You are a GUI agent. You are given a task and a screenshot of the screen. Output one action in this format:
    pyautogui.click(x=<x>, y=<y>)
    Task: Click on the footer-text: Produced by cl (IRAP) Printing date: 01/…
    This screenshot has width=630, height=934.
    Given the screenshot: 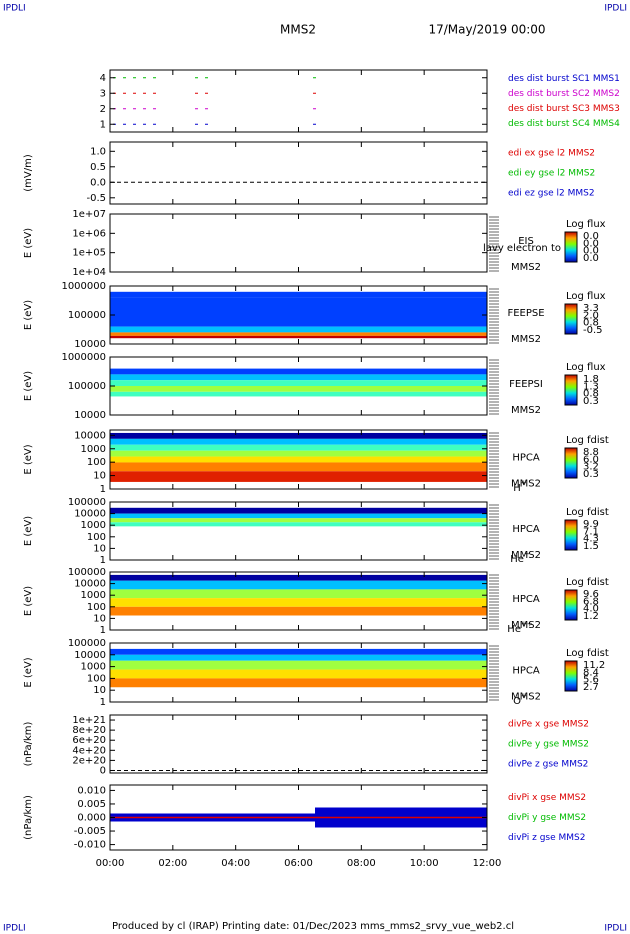 What is the action you would take?
    pyautogui.click(x=313, y=926)
    